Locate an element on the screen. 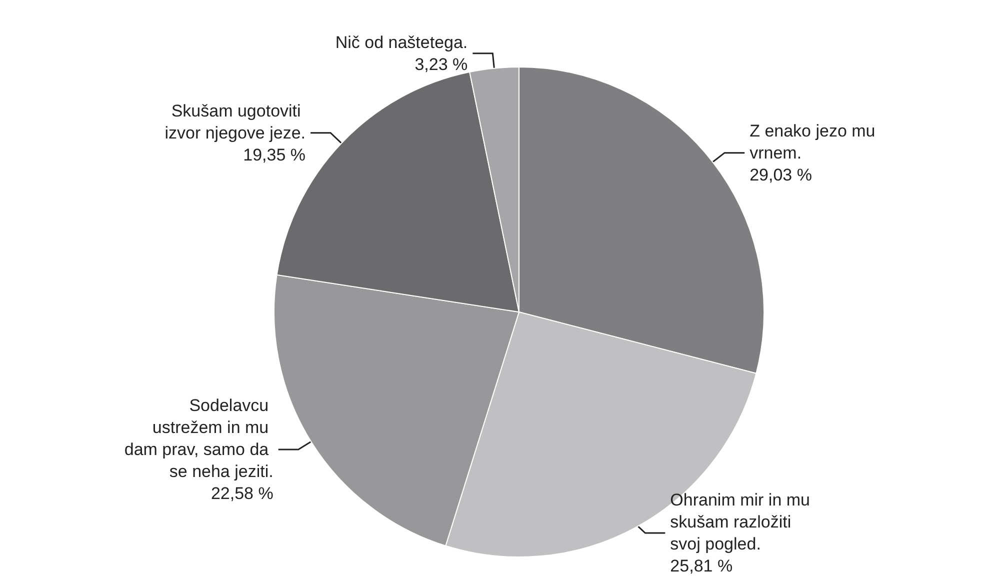 This screenshot has height=578, width=982. slice-label: Nič od naštetega. is located at coordinates (401, 42).